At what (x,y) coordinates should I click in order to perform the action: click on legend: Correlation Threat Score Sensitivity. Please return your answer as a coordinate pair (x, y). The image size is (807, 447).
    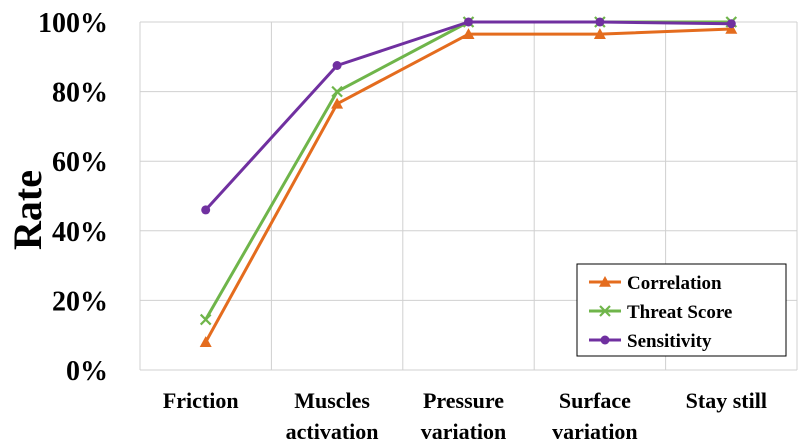
    Looking at the image, I should click on (681, 310).